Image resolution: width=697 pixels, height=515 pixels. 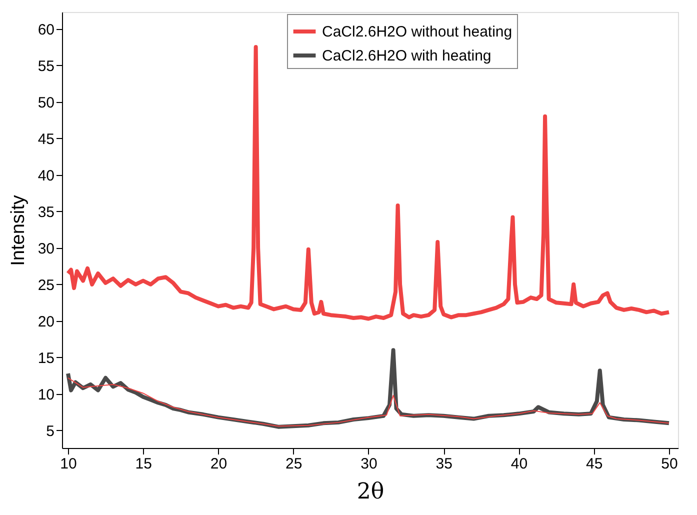 What do you see at coordinates (444, 464) in the screenshot?
I see `x-tick-label: 35` at bounding box center [444, 464].